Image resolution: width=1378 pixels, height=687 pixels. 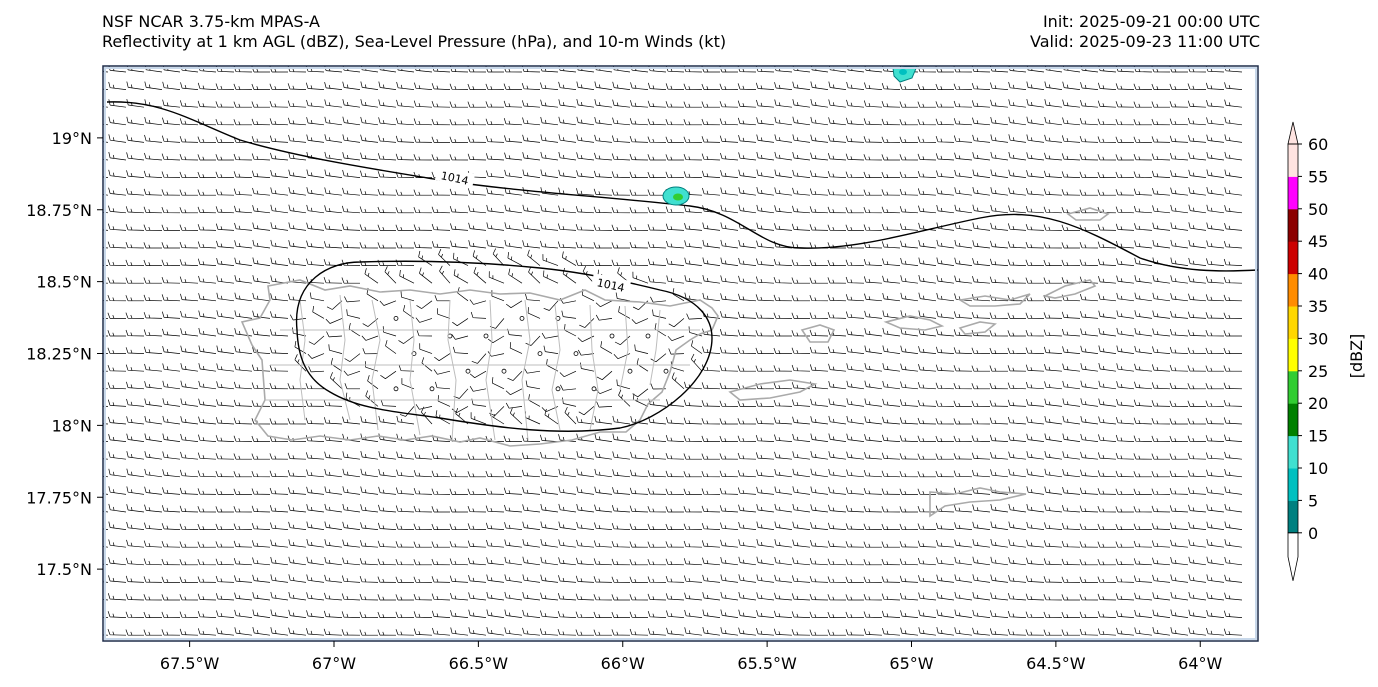 I want to click on vieques-coastline, so click(x=773, y=390).